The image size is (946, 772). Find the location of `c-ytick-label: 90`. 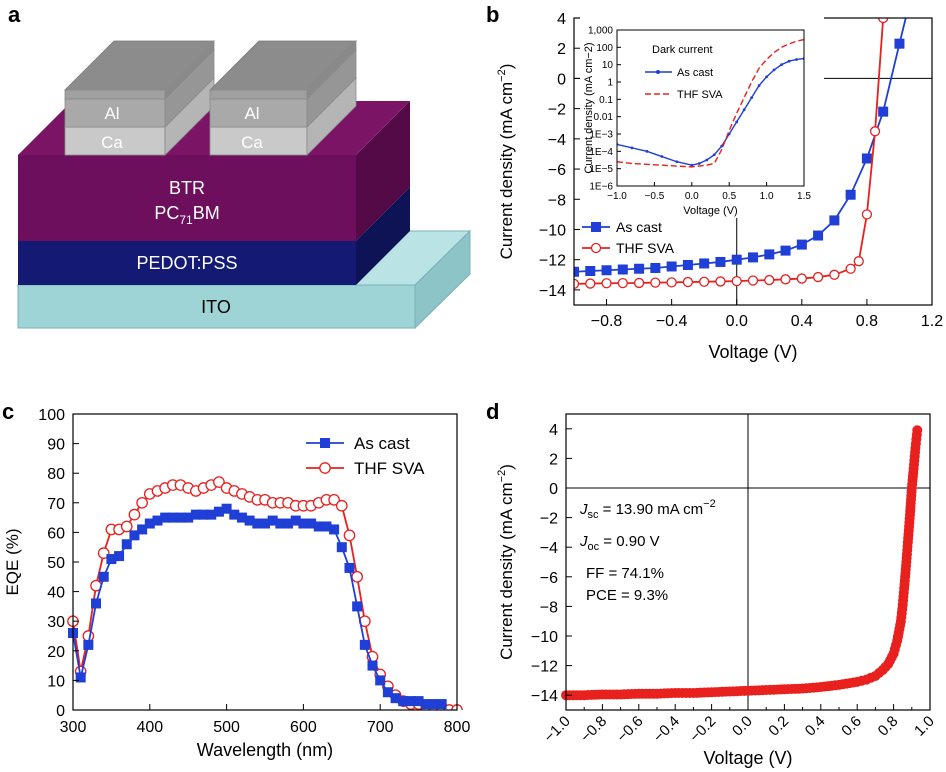

c-ytick-label: 90 is located at coordinates (56, 445).